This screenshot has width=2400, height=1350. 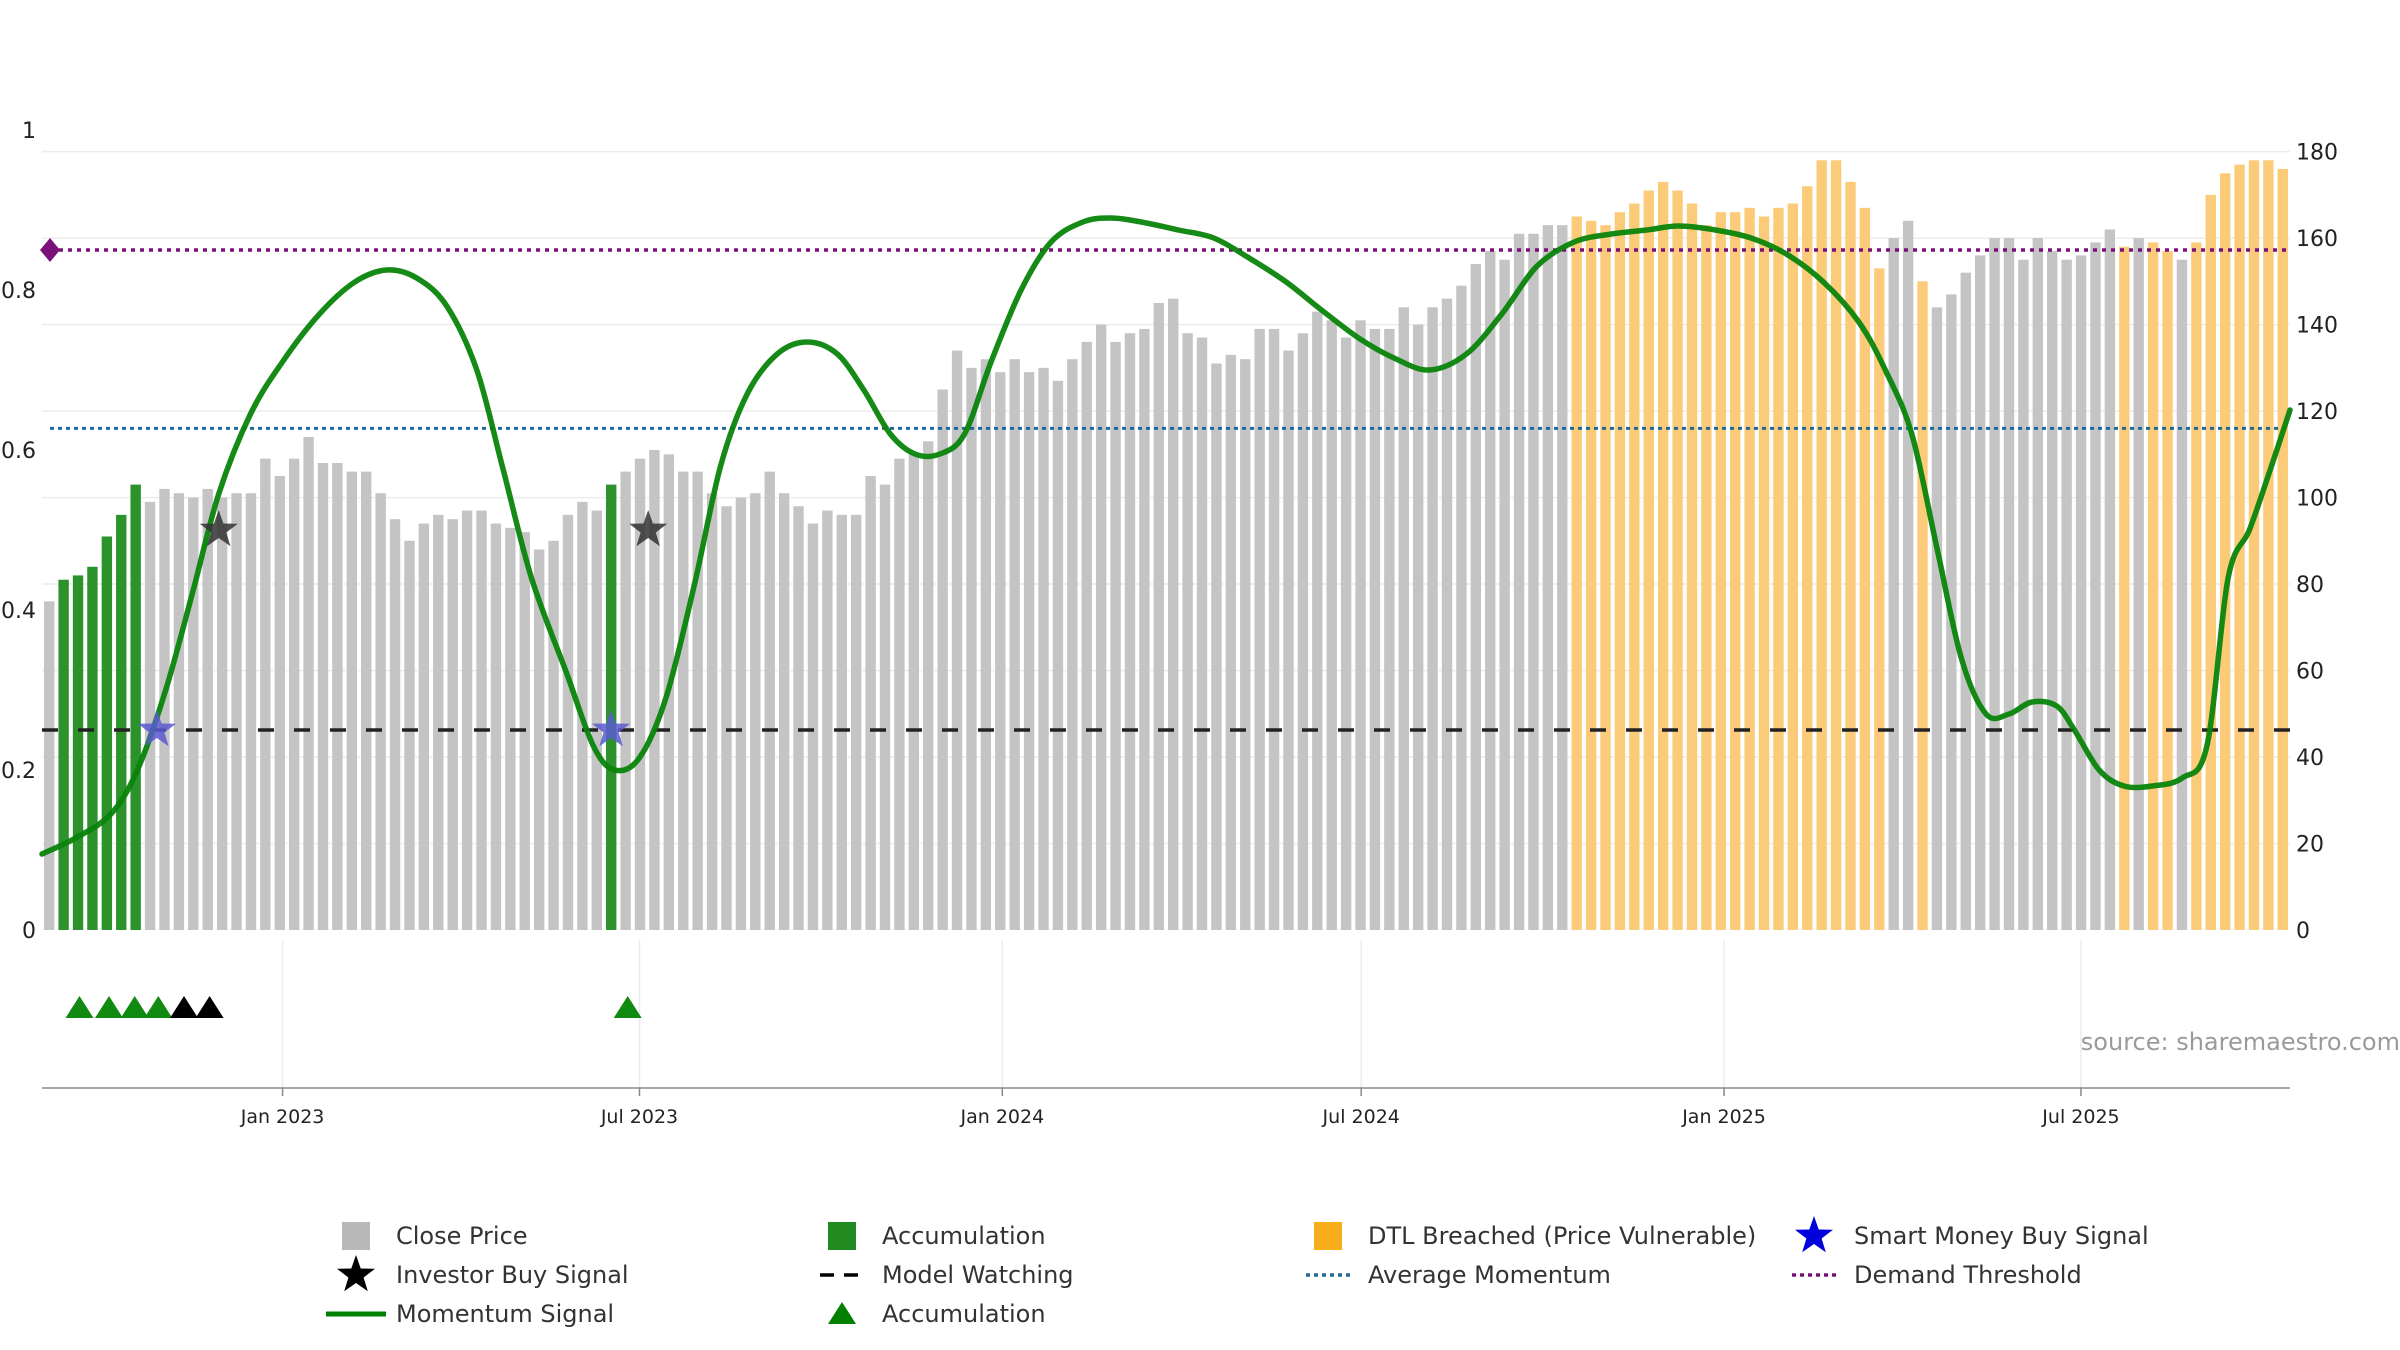 I want to click on legend-item: Momentum Signal, so click(x=470, y=1314).